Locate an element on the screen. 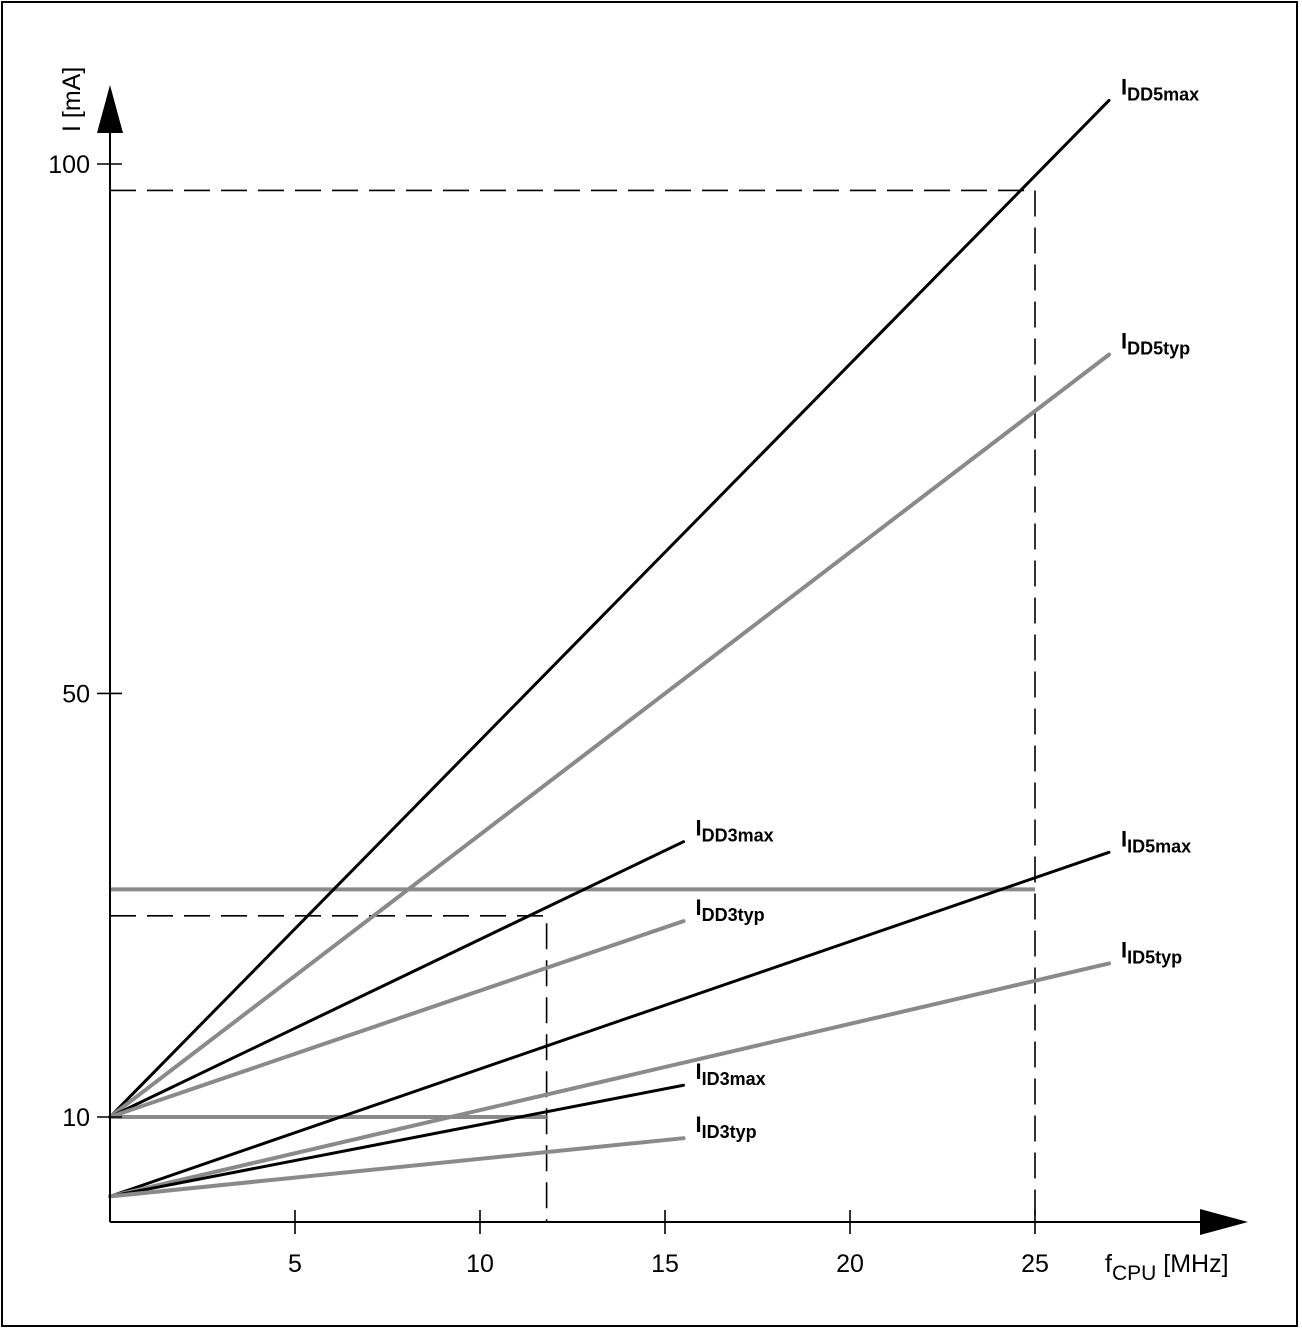 The height and width of the screenshot is (1331, 1302). x-tick-label-10: 10 is located at coordinates (480, 1264).